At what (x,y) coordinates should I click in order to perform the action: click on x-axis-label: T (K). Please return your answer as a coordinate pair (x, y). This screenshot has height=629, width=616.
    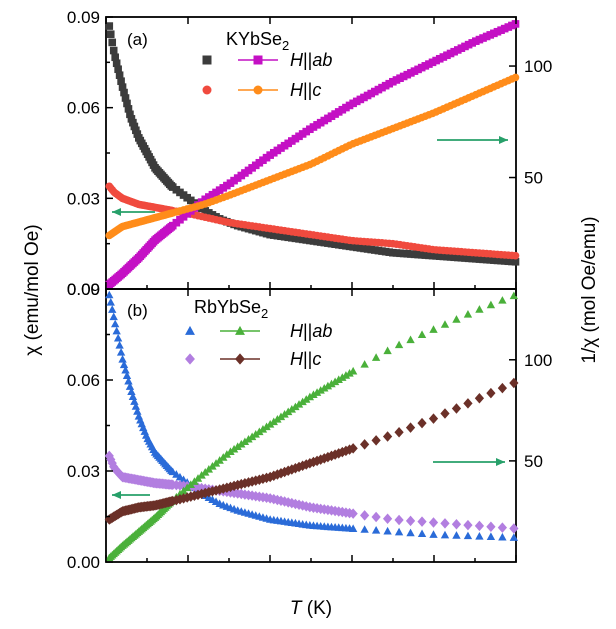
    Looking at the image, I should click on (311, 608).